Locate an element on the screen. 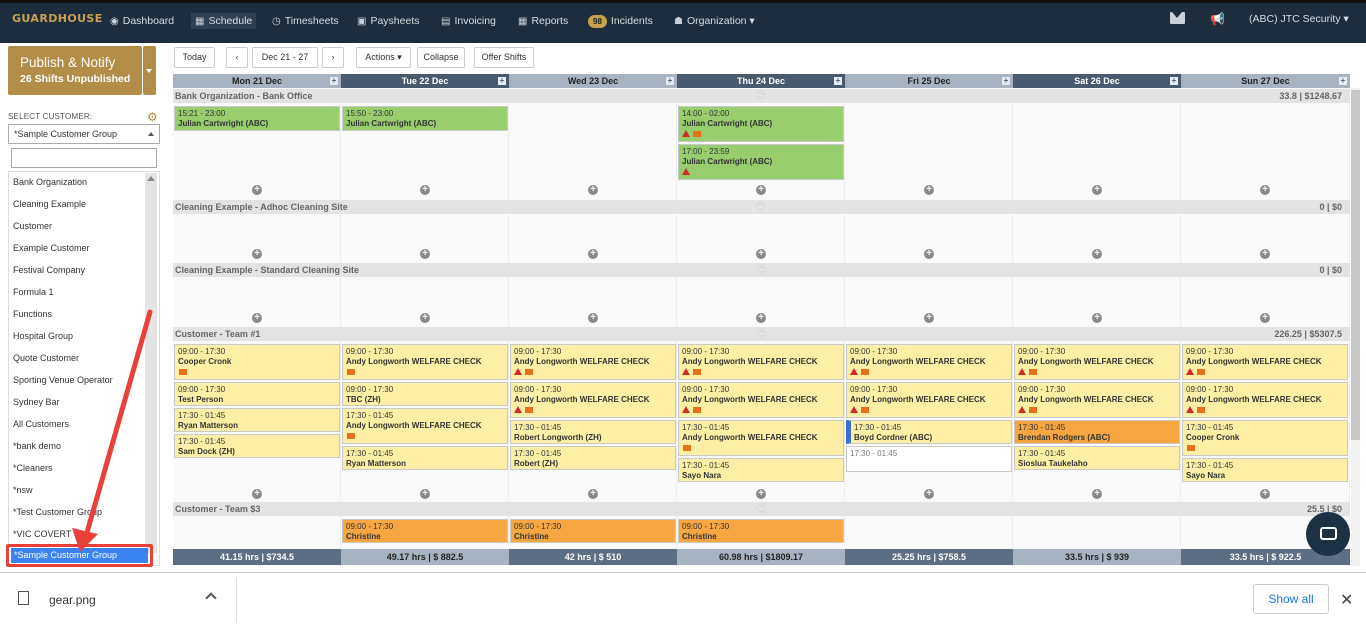 Image resolution: width=1366 pixels, height=628 pixels. customer-option: Functions is located at coordinates (33, 314).